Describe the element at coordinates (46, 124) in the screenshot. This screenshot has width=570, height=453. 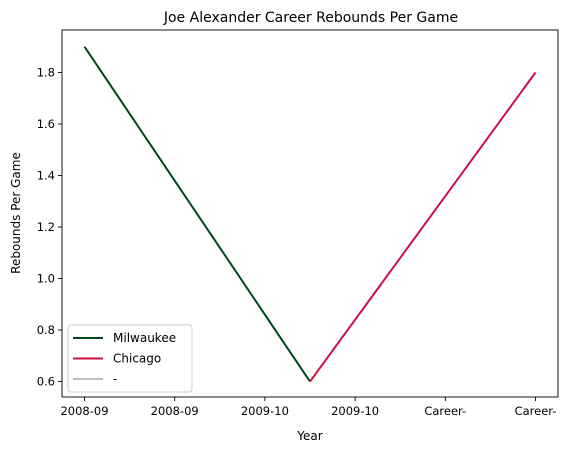
I see `y-tick-label: 1.6` at that location.